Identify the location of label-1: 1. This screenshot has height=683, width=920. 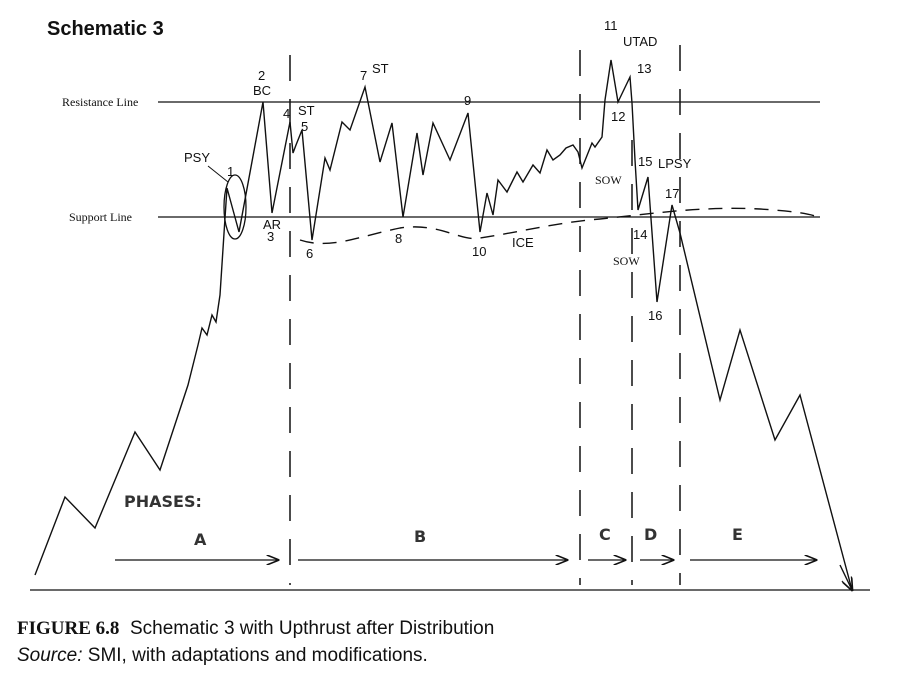
(230, 171).